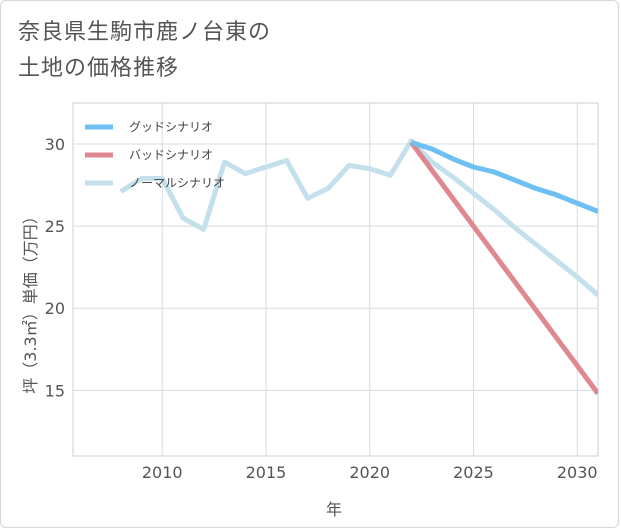 This screenshot has height=530, width=621. I want to click on y-tick-label-20: 20, so click(55, 308).